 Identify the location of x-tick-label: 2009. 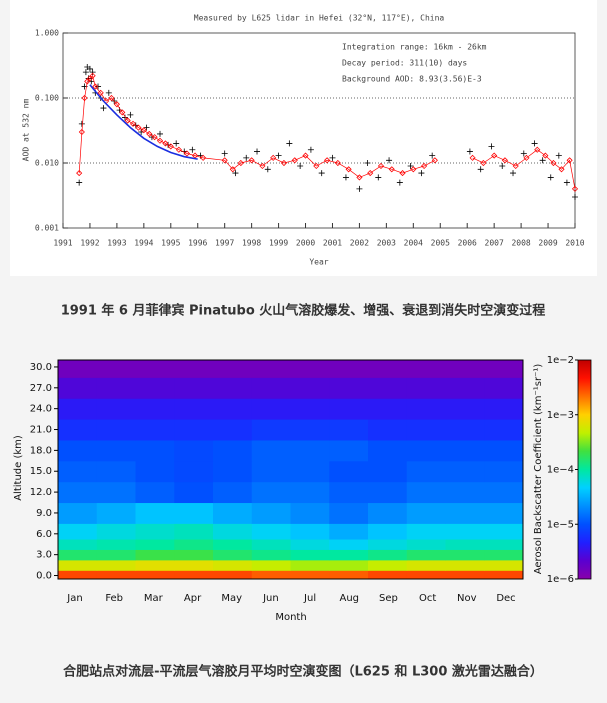
(547, 243).